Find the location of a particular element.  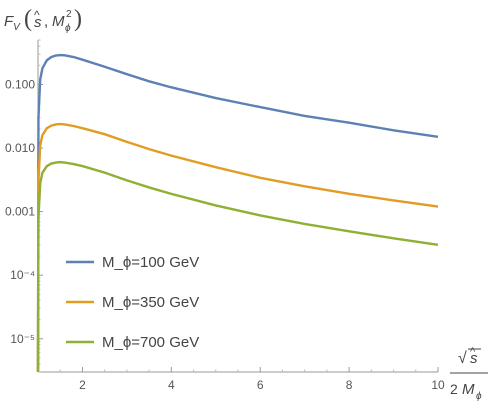

legend: M_ϕ=100 GeV M_ϕ=350 GeV M_ϕ=700 GeV is located at coordinates (132, 302).